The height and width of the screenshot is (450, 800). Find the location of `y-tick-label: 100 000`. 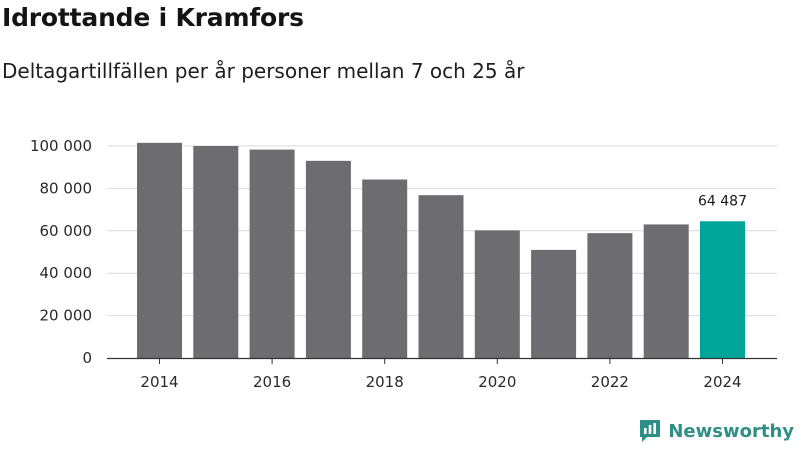

y-tick-label: 100 000 is located at coordinates (61, 146).